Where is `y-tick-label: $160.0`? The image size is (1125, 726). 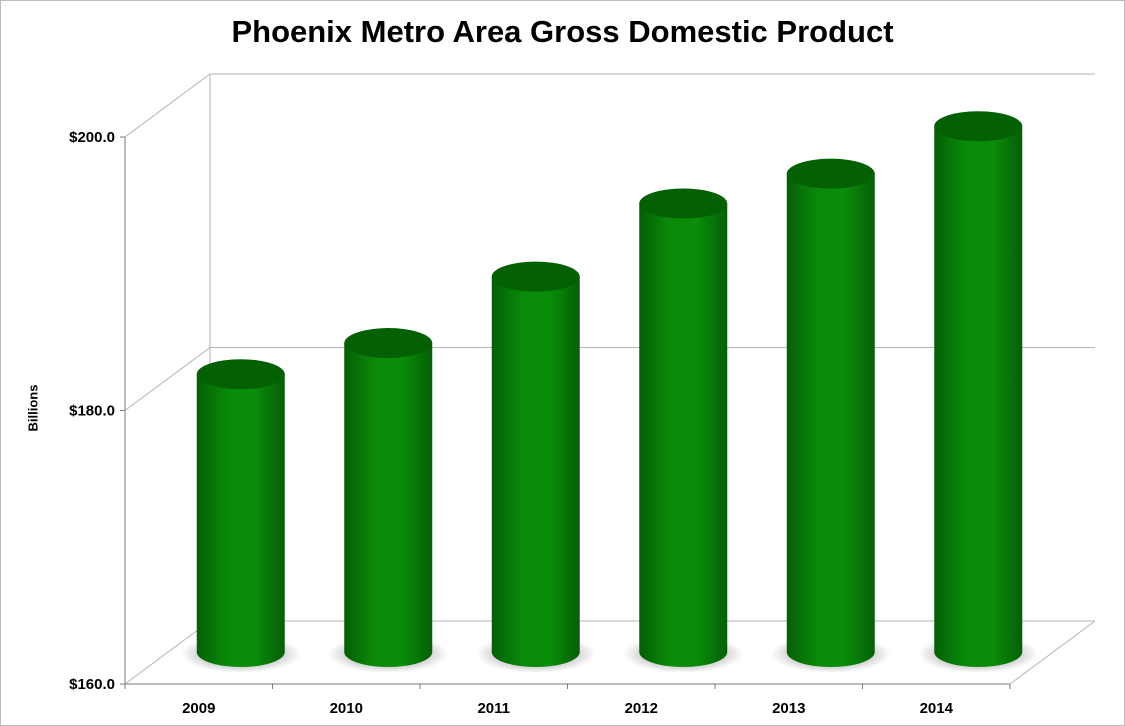
y-tick-label: $160.0 is located at coordinates (92, 684).